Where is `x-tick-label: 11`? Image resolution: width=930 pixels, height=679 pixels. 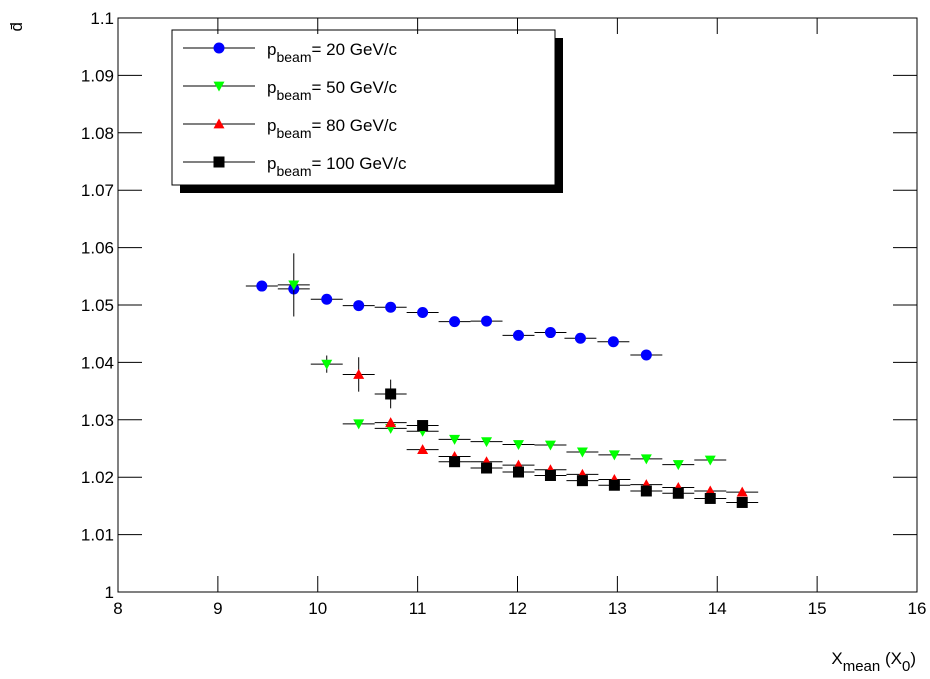
x-tick-label: 11 is located at coordinates (418, 608).